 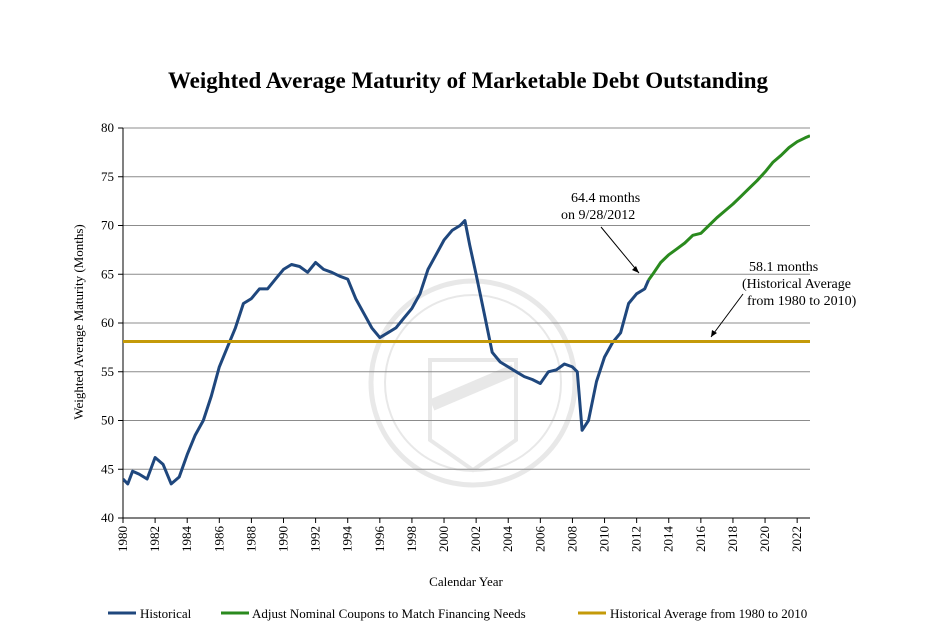 I want to click on annotation-current-line1: 64.4 months, so click(x=605, y=198).